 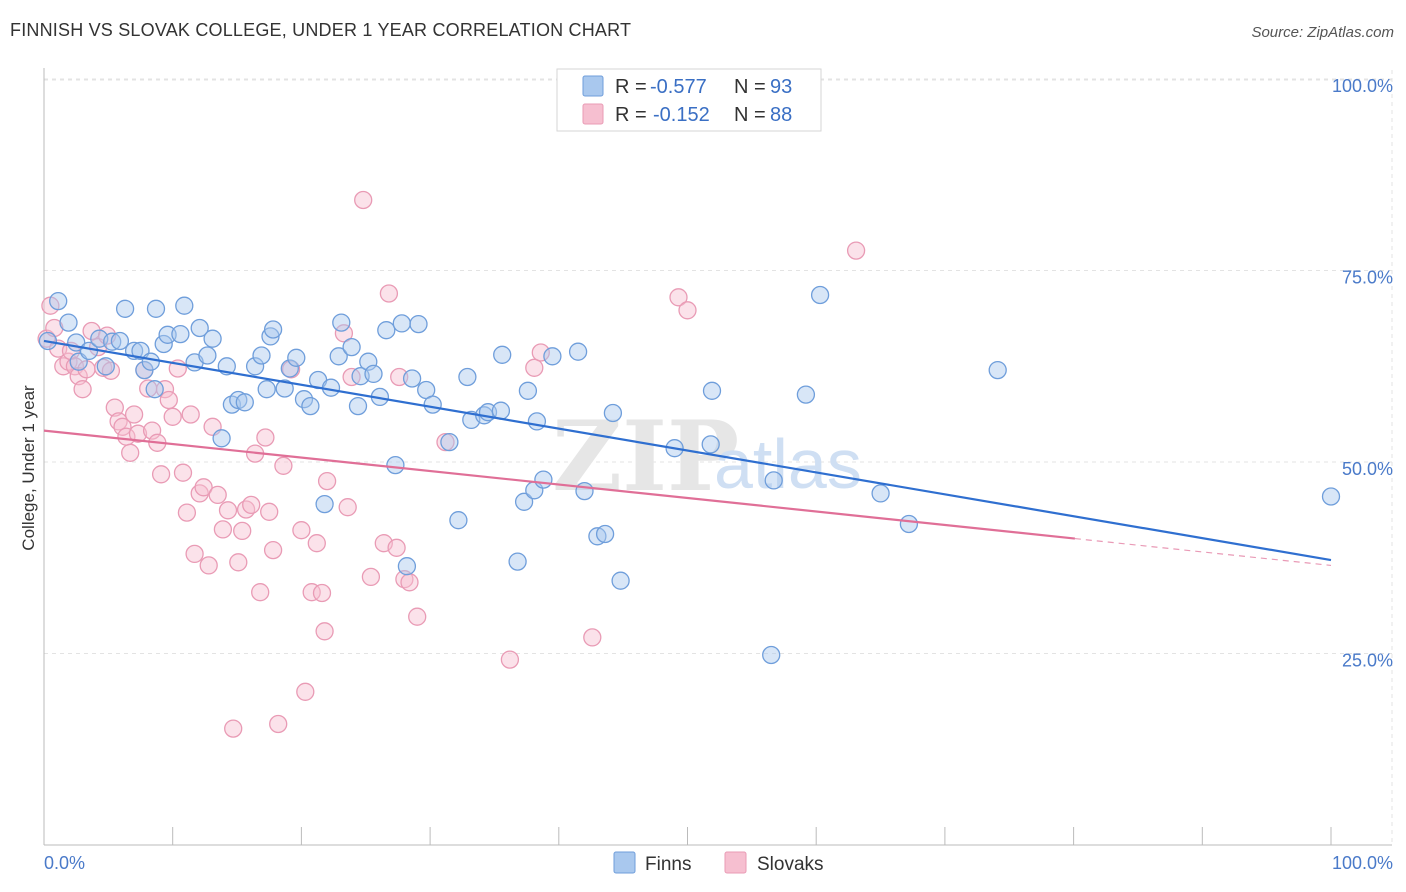 I want to click on legend-n-label-finns: N =, so click(x=750, y=87).